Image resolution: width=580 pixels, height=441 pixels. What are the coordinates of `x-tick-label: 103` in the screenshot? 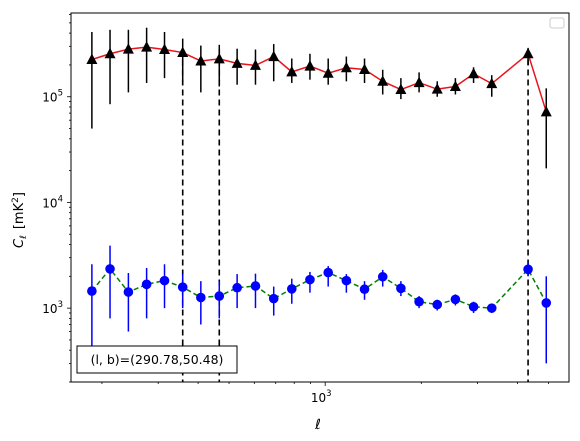 It's located at (321, 397).